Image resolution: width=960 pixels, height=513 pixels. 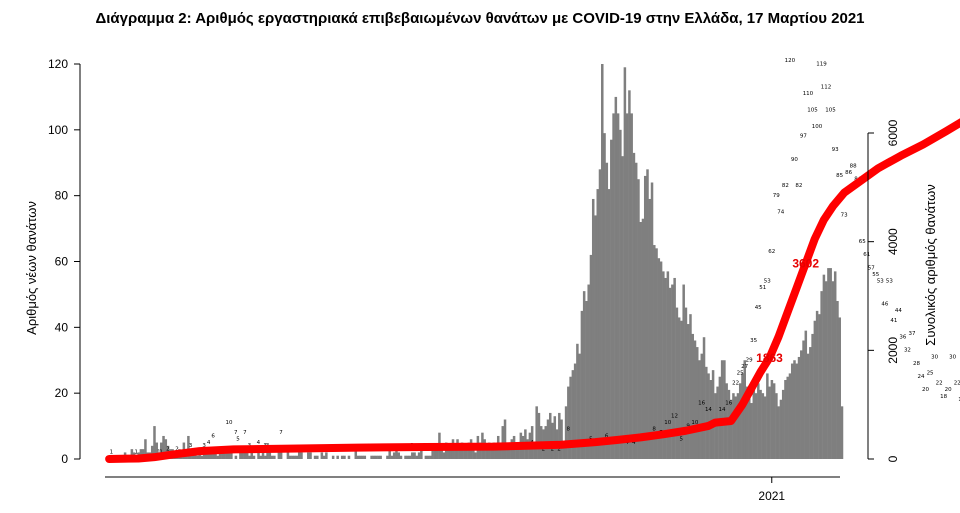 What do you see at coordinates (884, 305) in the screenshot?
I see `bar-value-label: 46` at bounding box center [884, 305].